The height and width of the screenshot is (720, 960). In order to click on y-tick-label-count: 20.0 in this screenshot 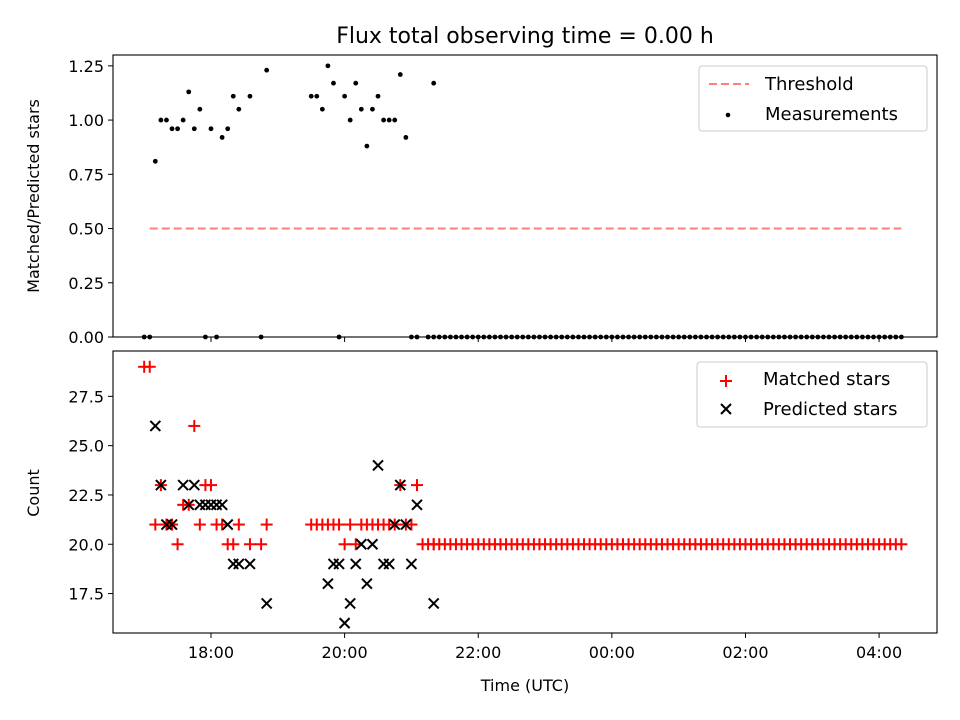, I will do `click(86, 544)`.